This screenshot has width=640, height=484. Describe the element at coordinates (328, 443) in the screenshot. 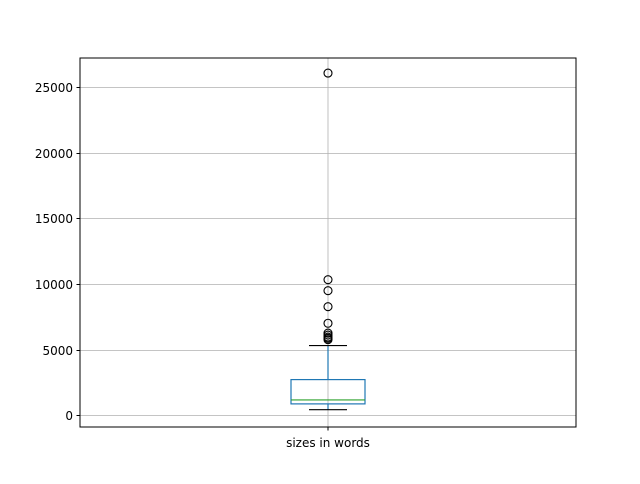

I see `x-tick-label: sizes in words` at that location.